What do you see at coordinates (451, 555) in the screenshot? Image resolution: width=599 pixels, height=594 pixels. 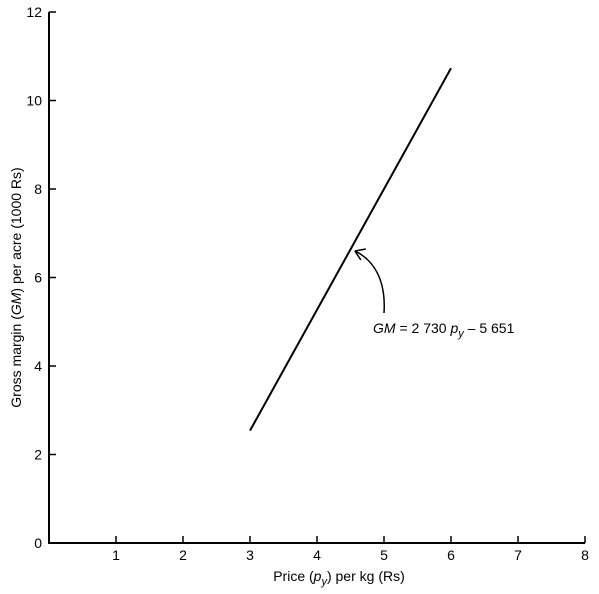 I see `x-tick-label: 6` at bounding box center [451, 555].